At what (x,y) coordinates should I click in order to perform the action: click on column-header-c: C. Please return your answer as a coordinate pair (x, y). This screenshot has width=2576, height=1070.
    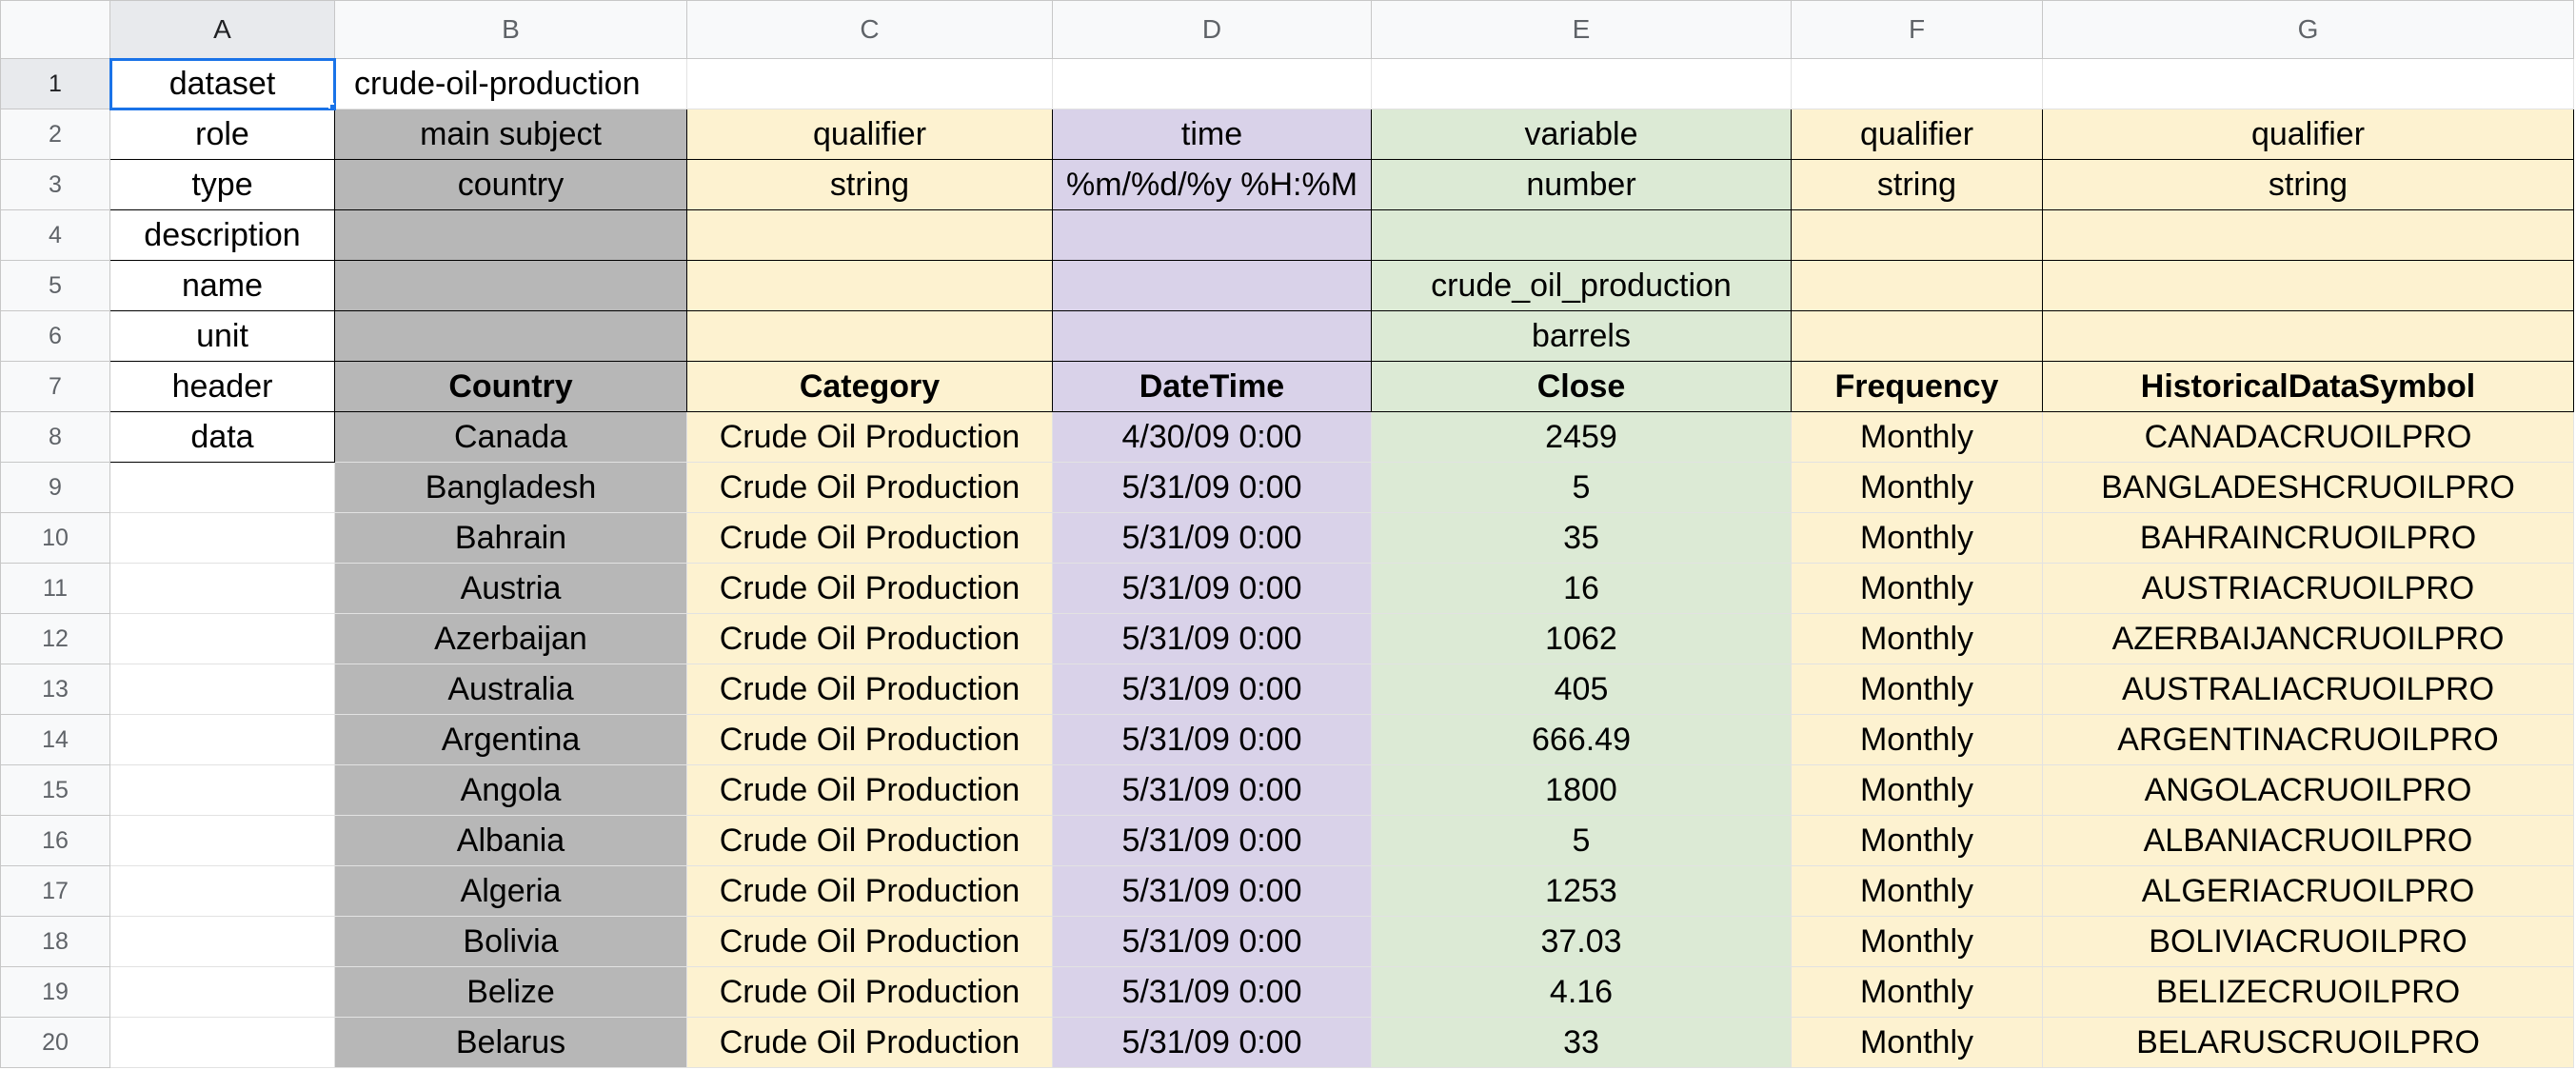
    Looking at the image, I should click on (869, 29).